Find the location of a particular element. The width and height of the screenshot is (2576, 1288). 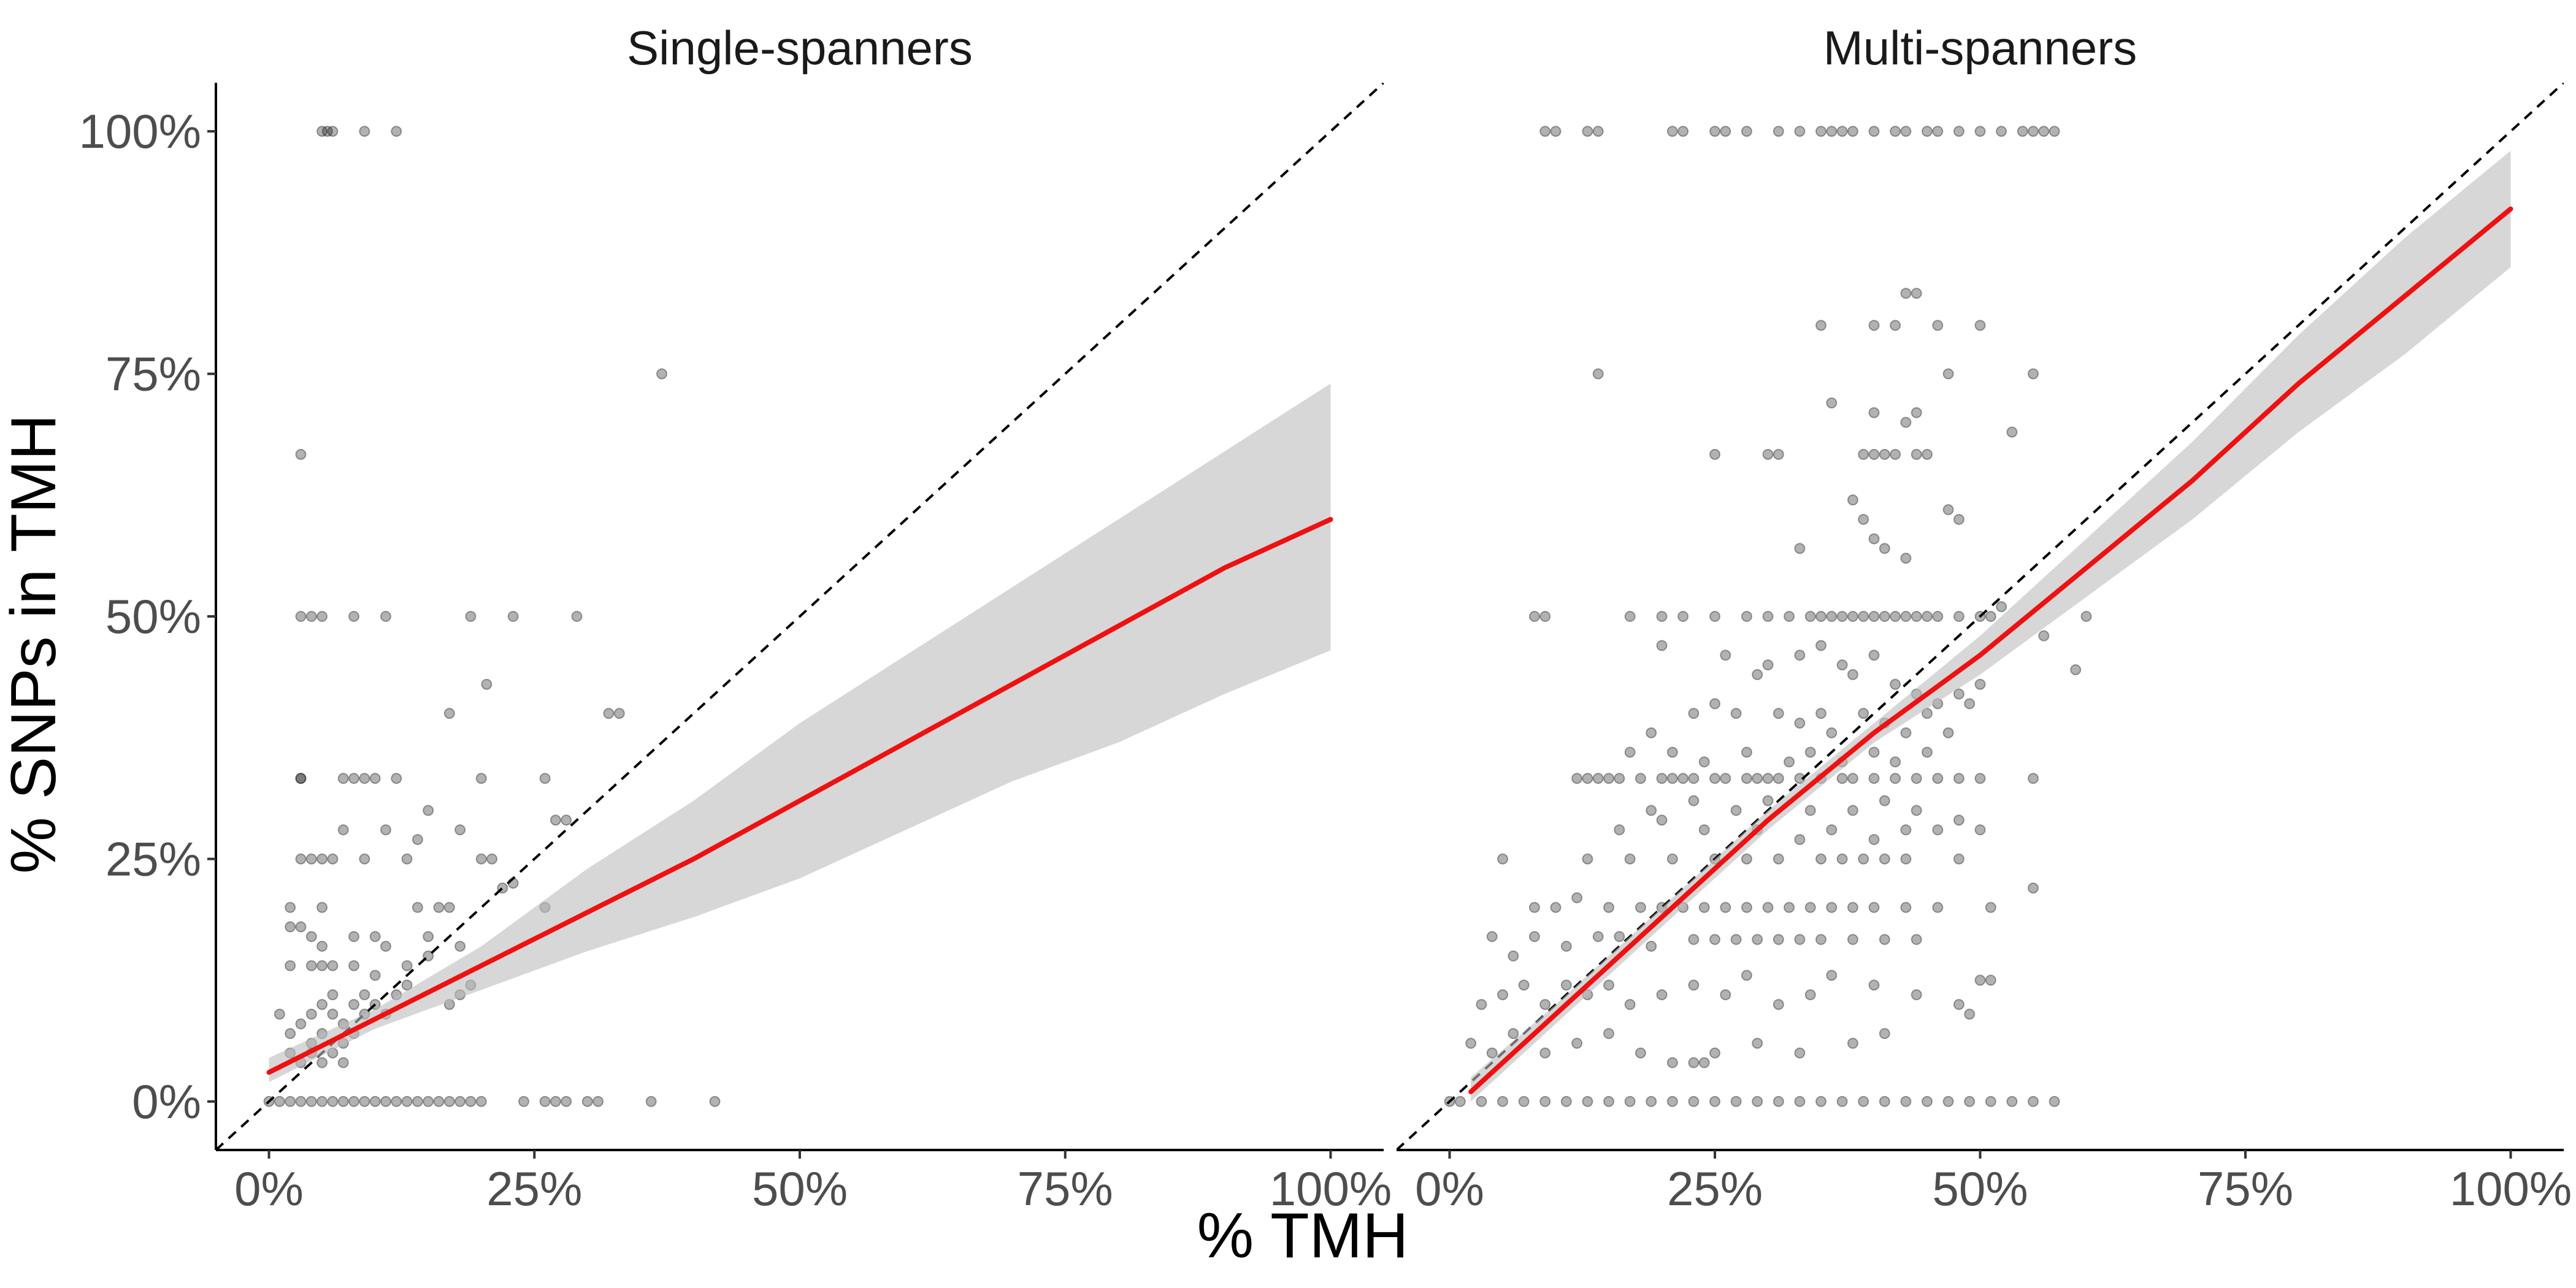

y-tick-label: 0% is located at coordinates (166, 1102).